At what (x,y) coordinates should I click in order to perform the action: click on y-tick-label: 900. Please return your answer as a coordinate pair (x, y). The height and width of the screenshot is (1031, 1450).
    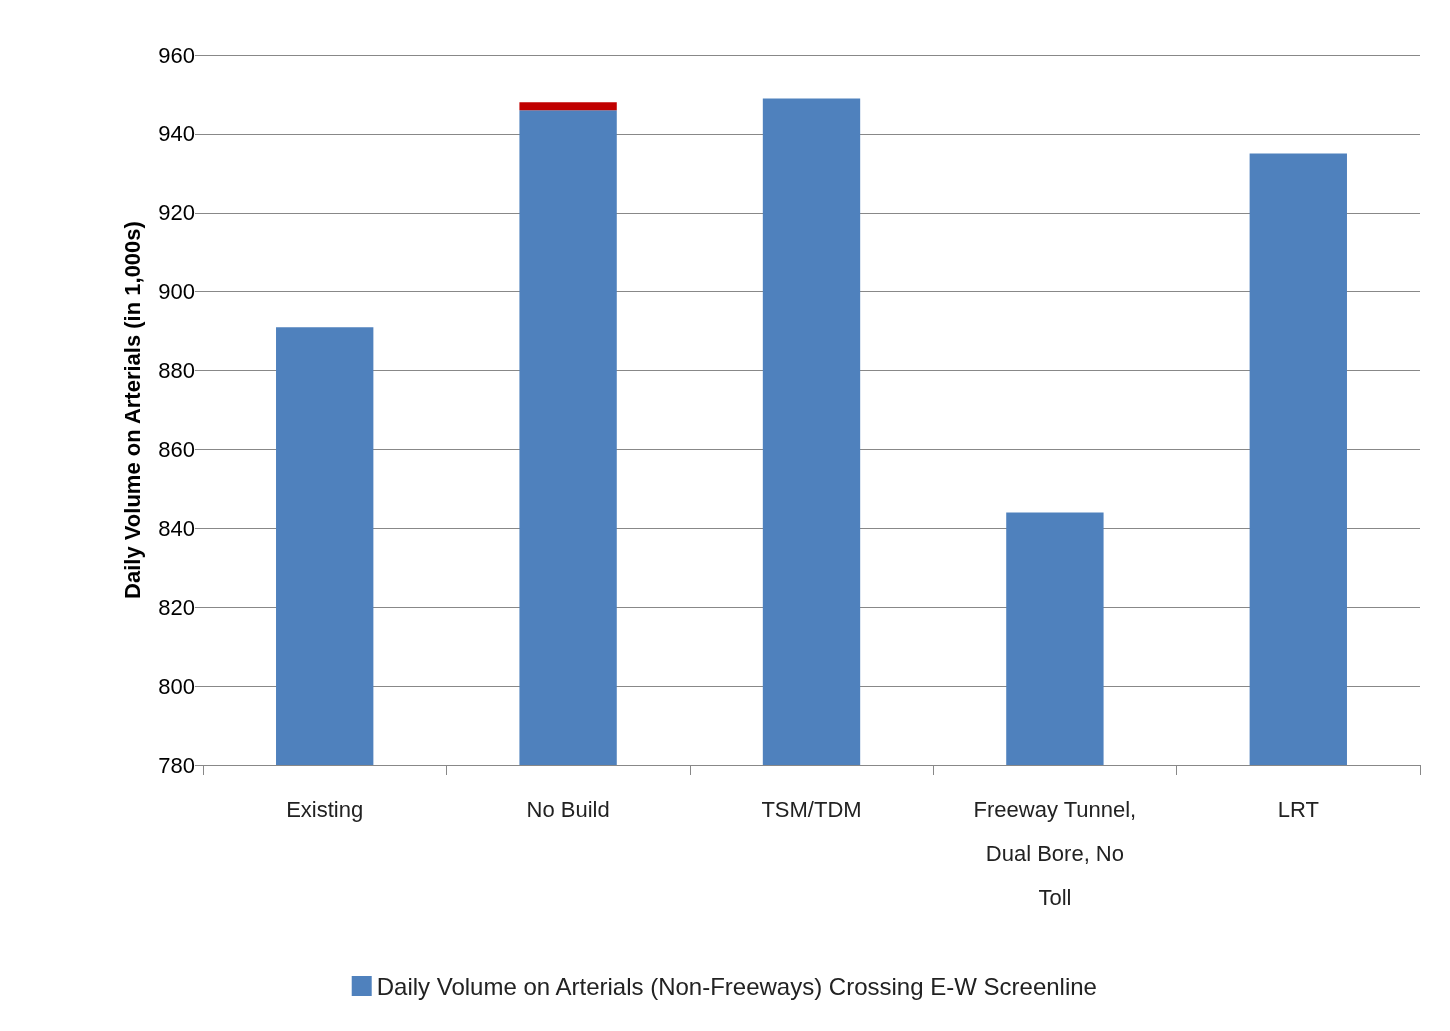
    Looking at the image, I should click on (176, 292).